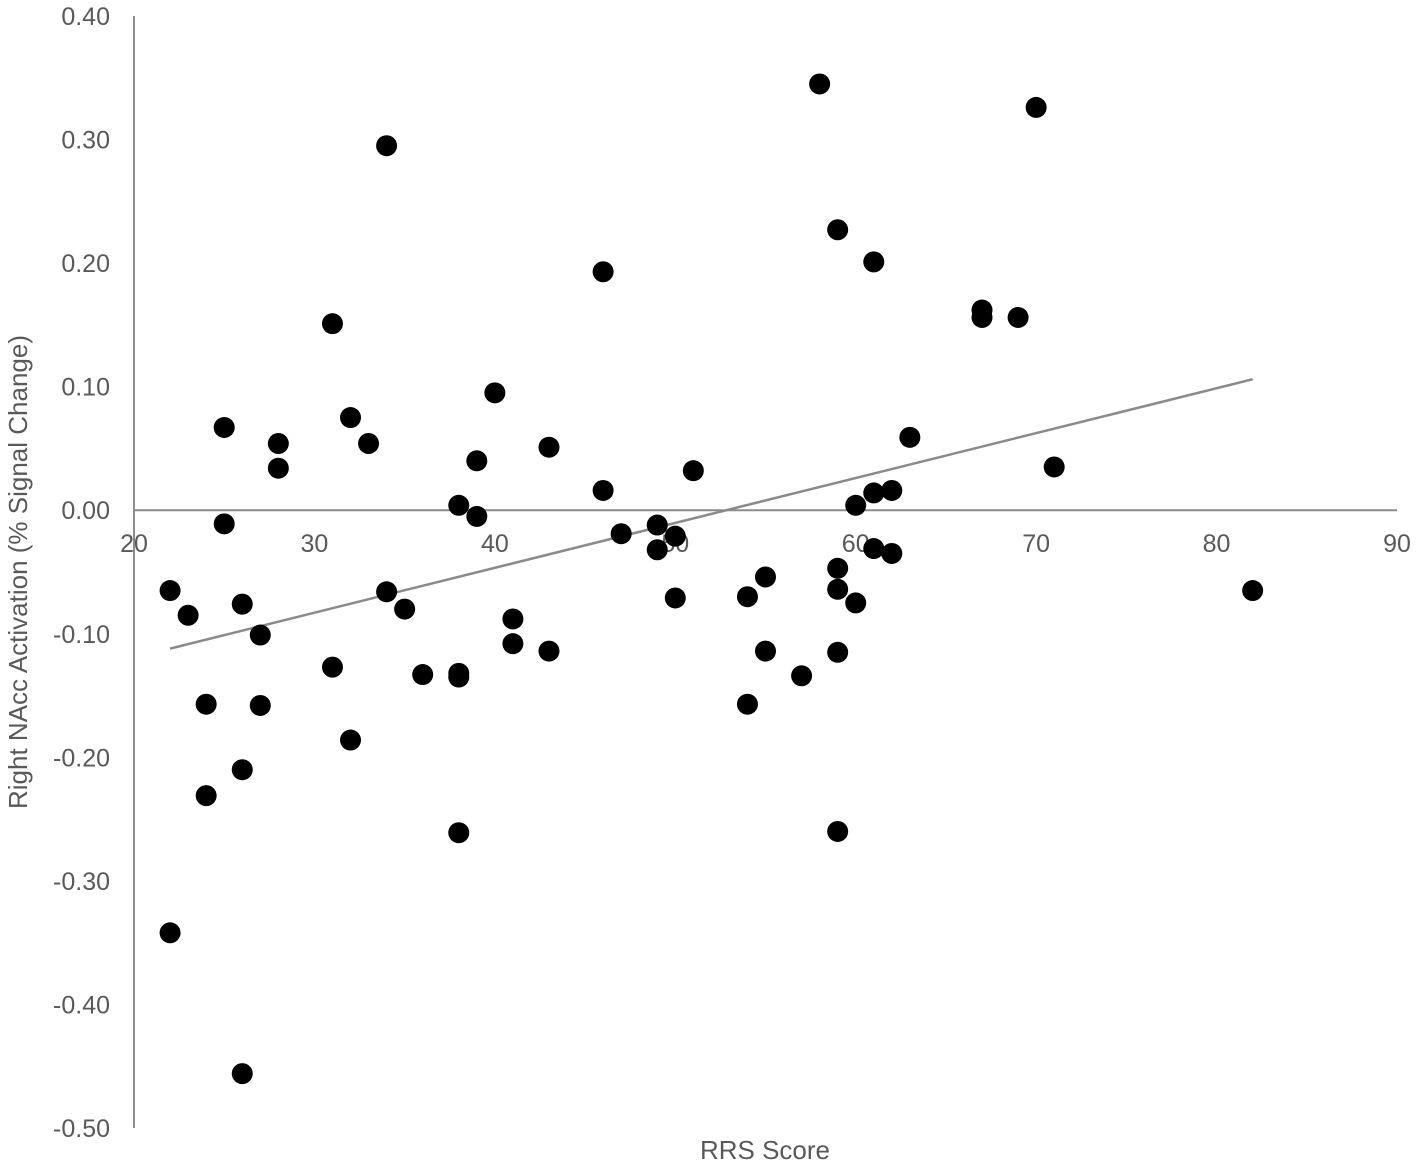 Image resolution: width=1417 pixels, height=1165 pixels. Describe the element at coordinates (765, 1150) in the screenshot. I see `x-axis-title: RRS Score` at that location.